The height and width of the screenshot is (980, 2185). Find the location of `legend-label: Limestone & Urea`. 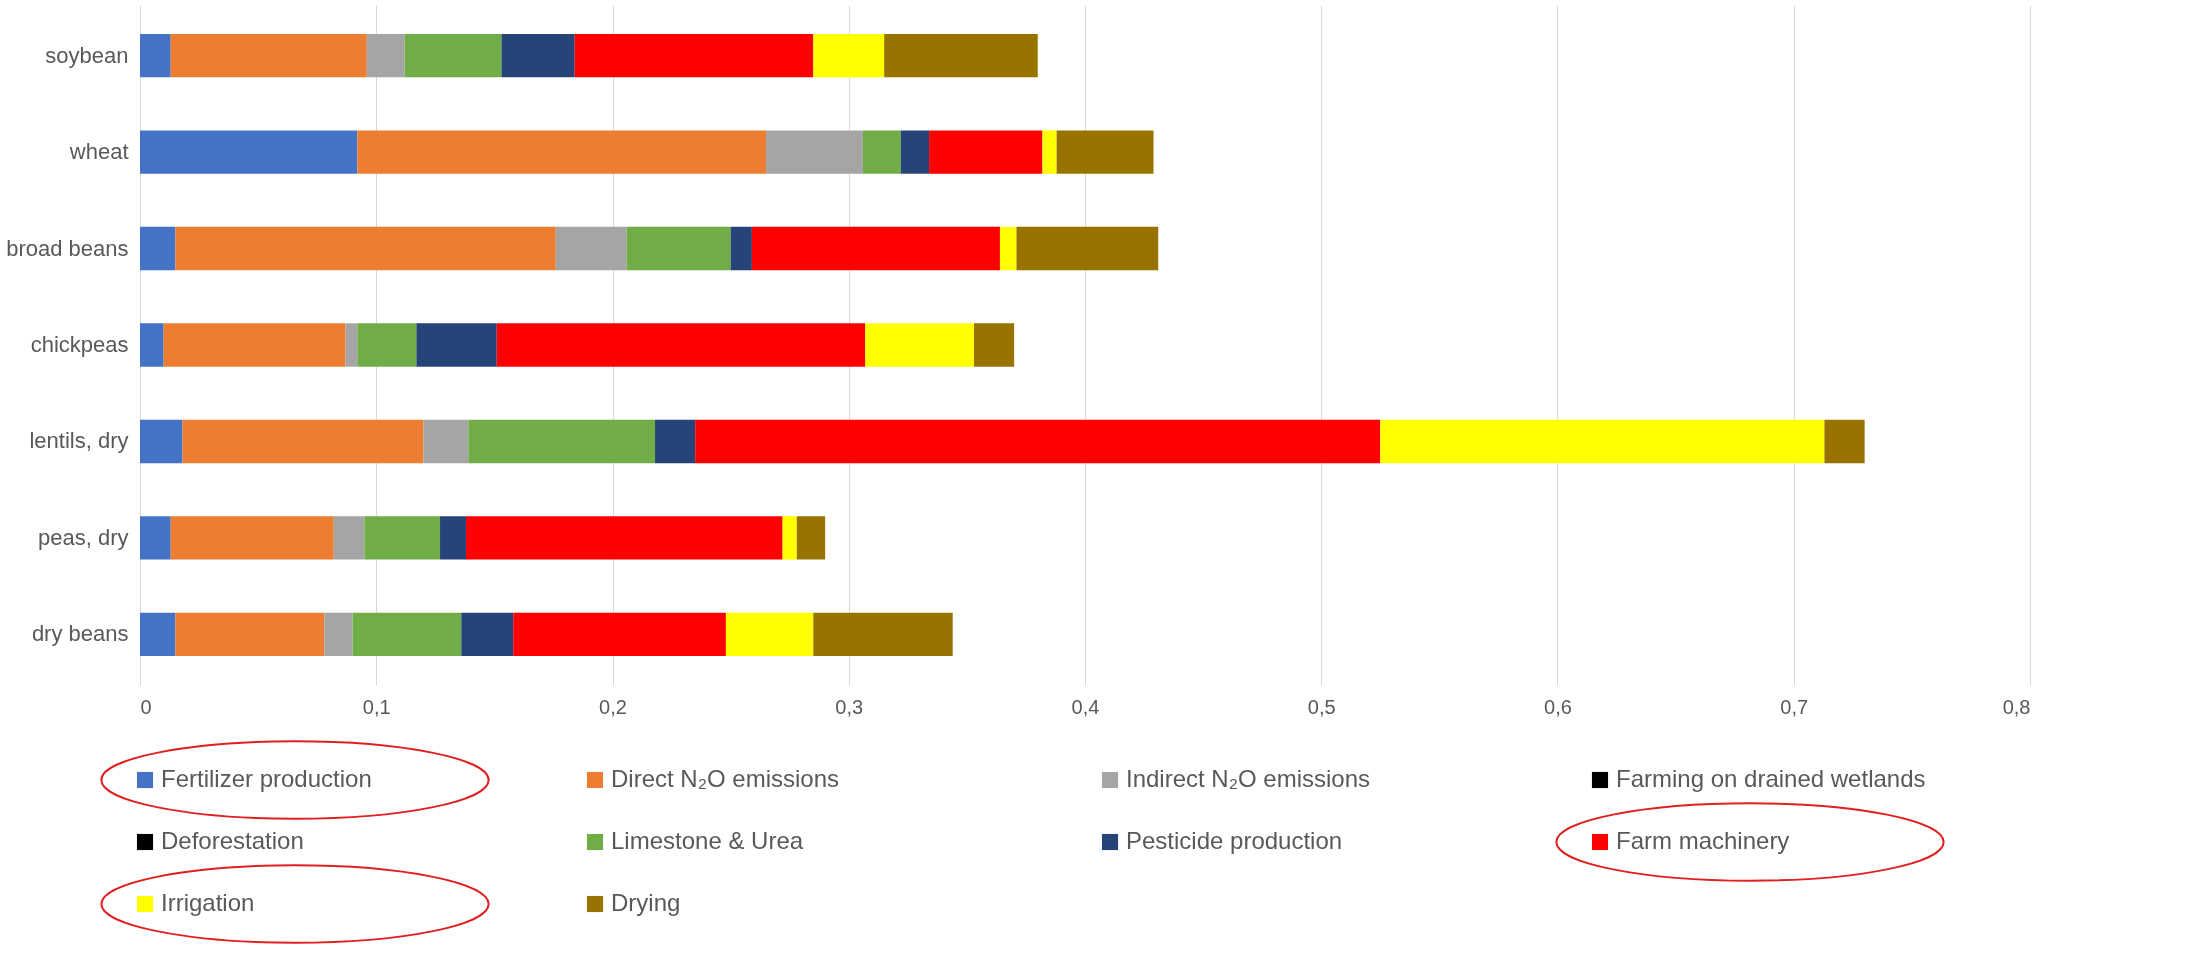

legend-label: Limestone & Urea is located at coordinates (707, 840).